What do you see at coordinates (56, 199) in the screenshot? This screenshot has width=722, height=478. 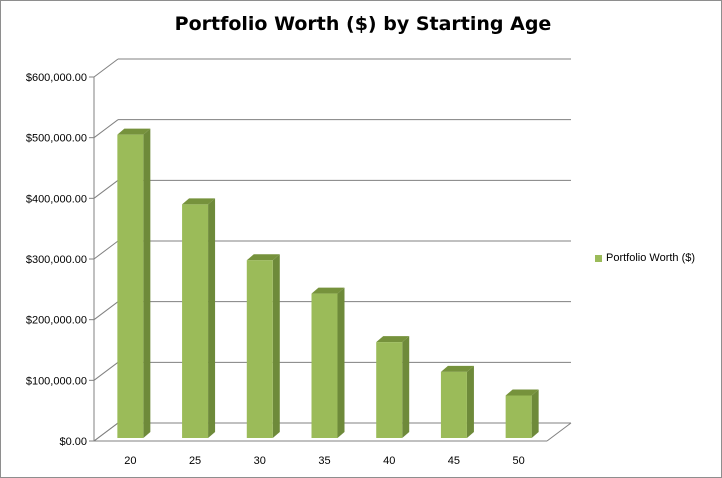 I see `y-tick-label: $400,000.00` at bounding box center [56, 199].